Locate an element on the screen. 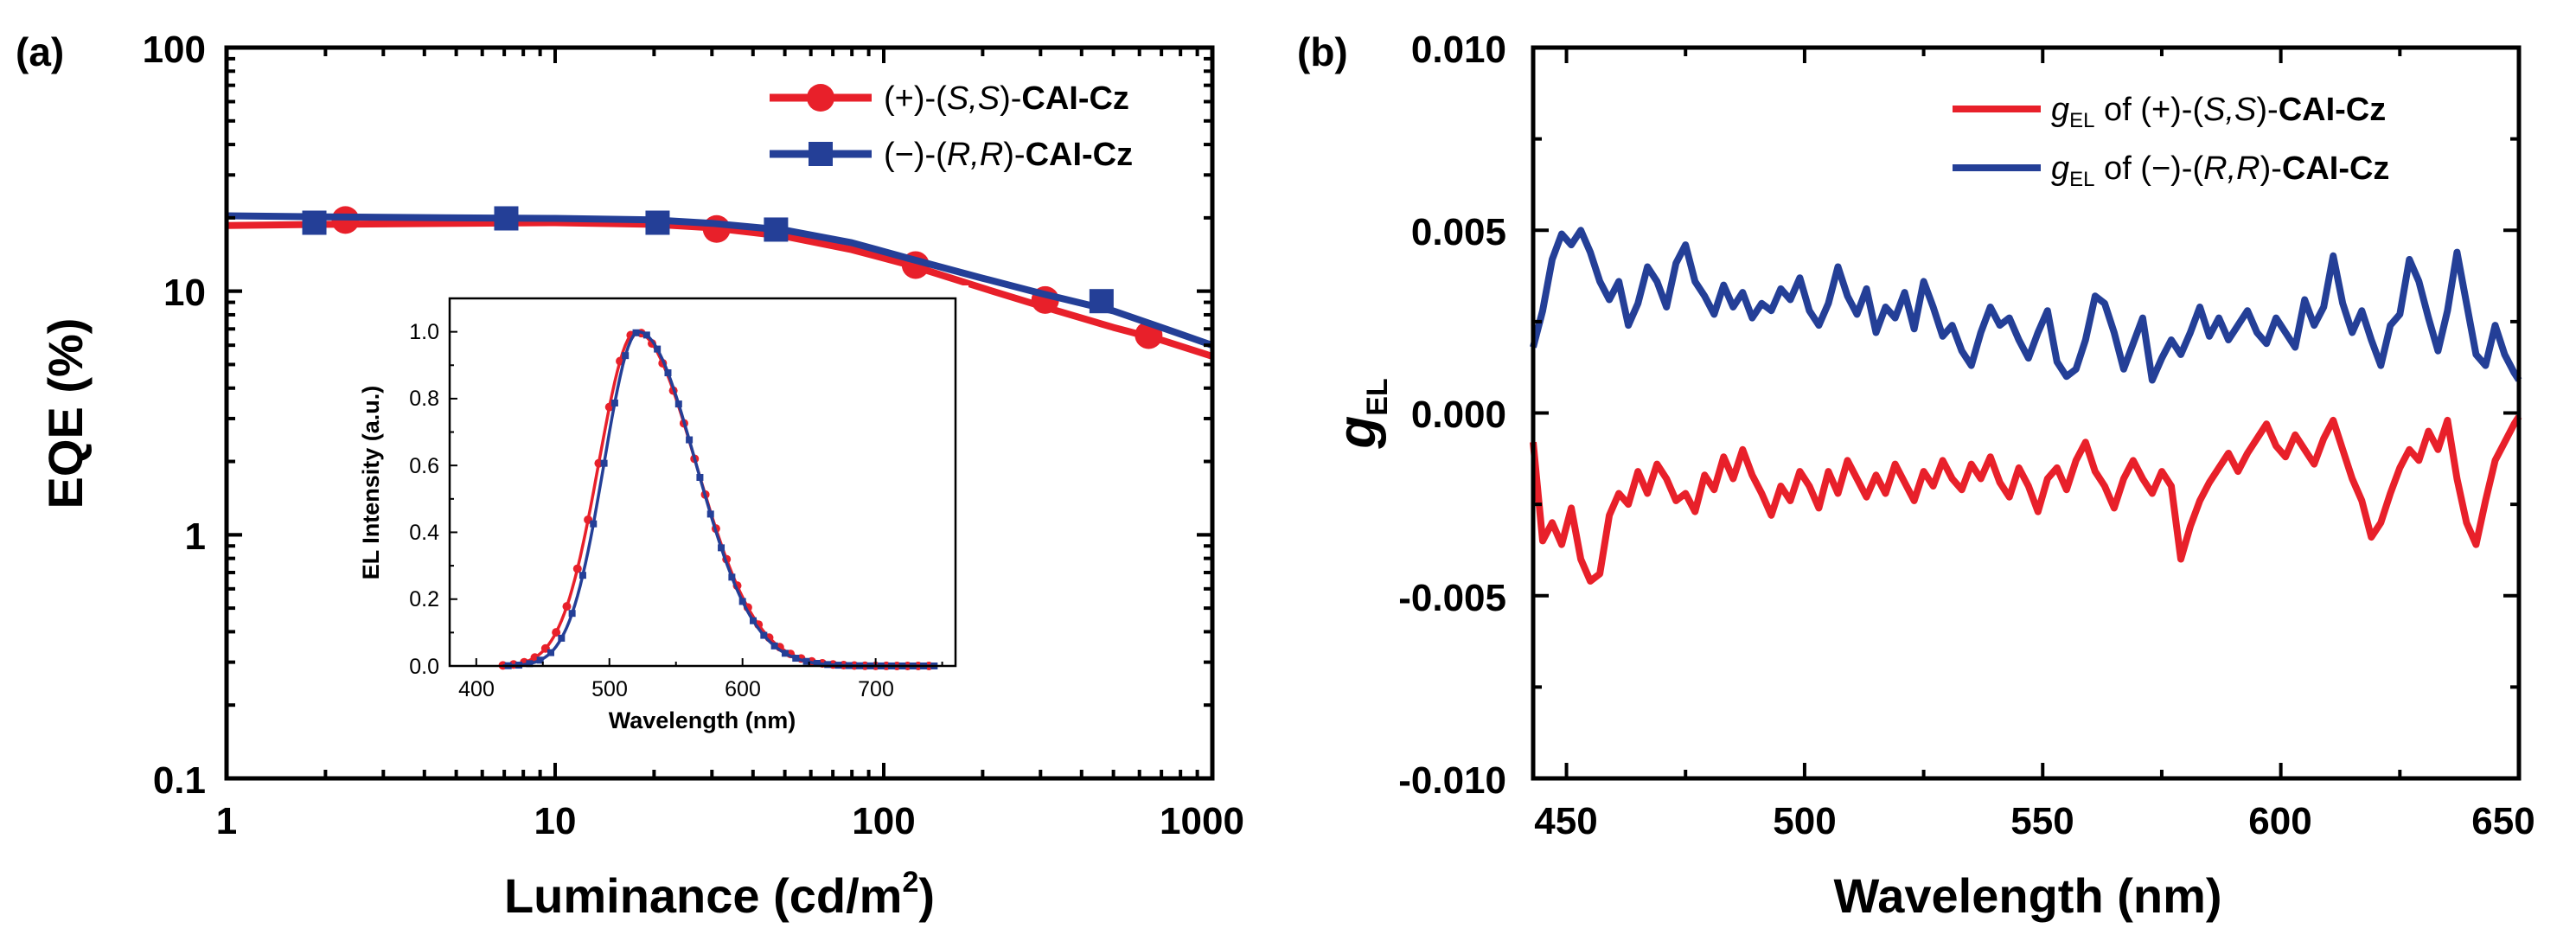 The width and height of the screenshot is (2576, 941). panel-a-ytick: 1 is located at coordinates (196, 536).